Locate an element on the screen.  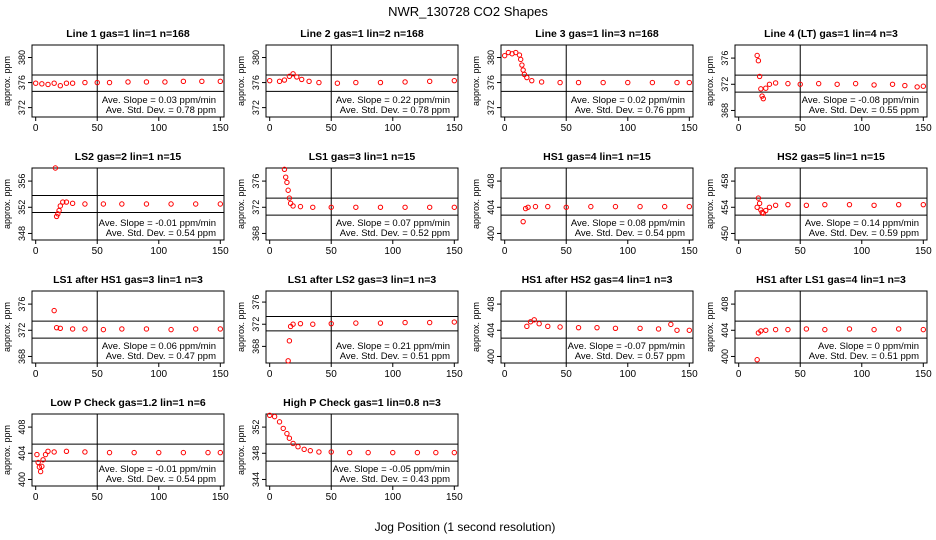
stats-annotation: Ave. Slope = 0.03 ppm/min is located at coordinates (159, 100).